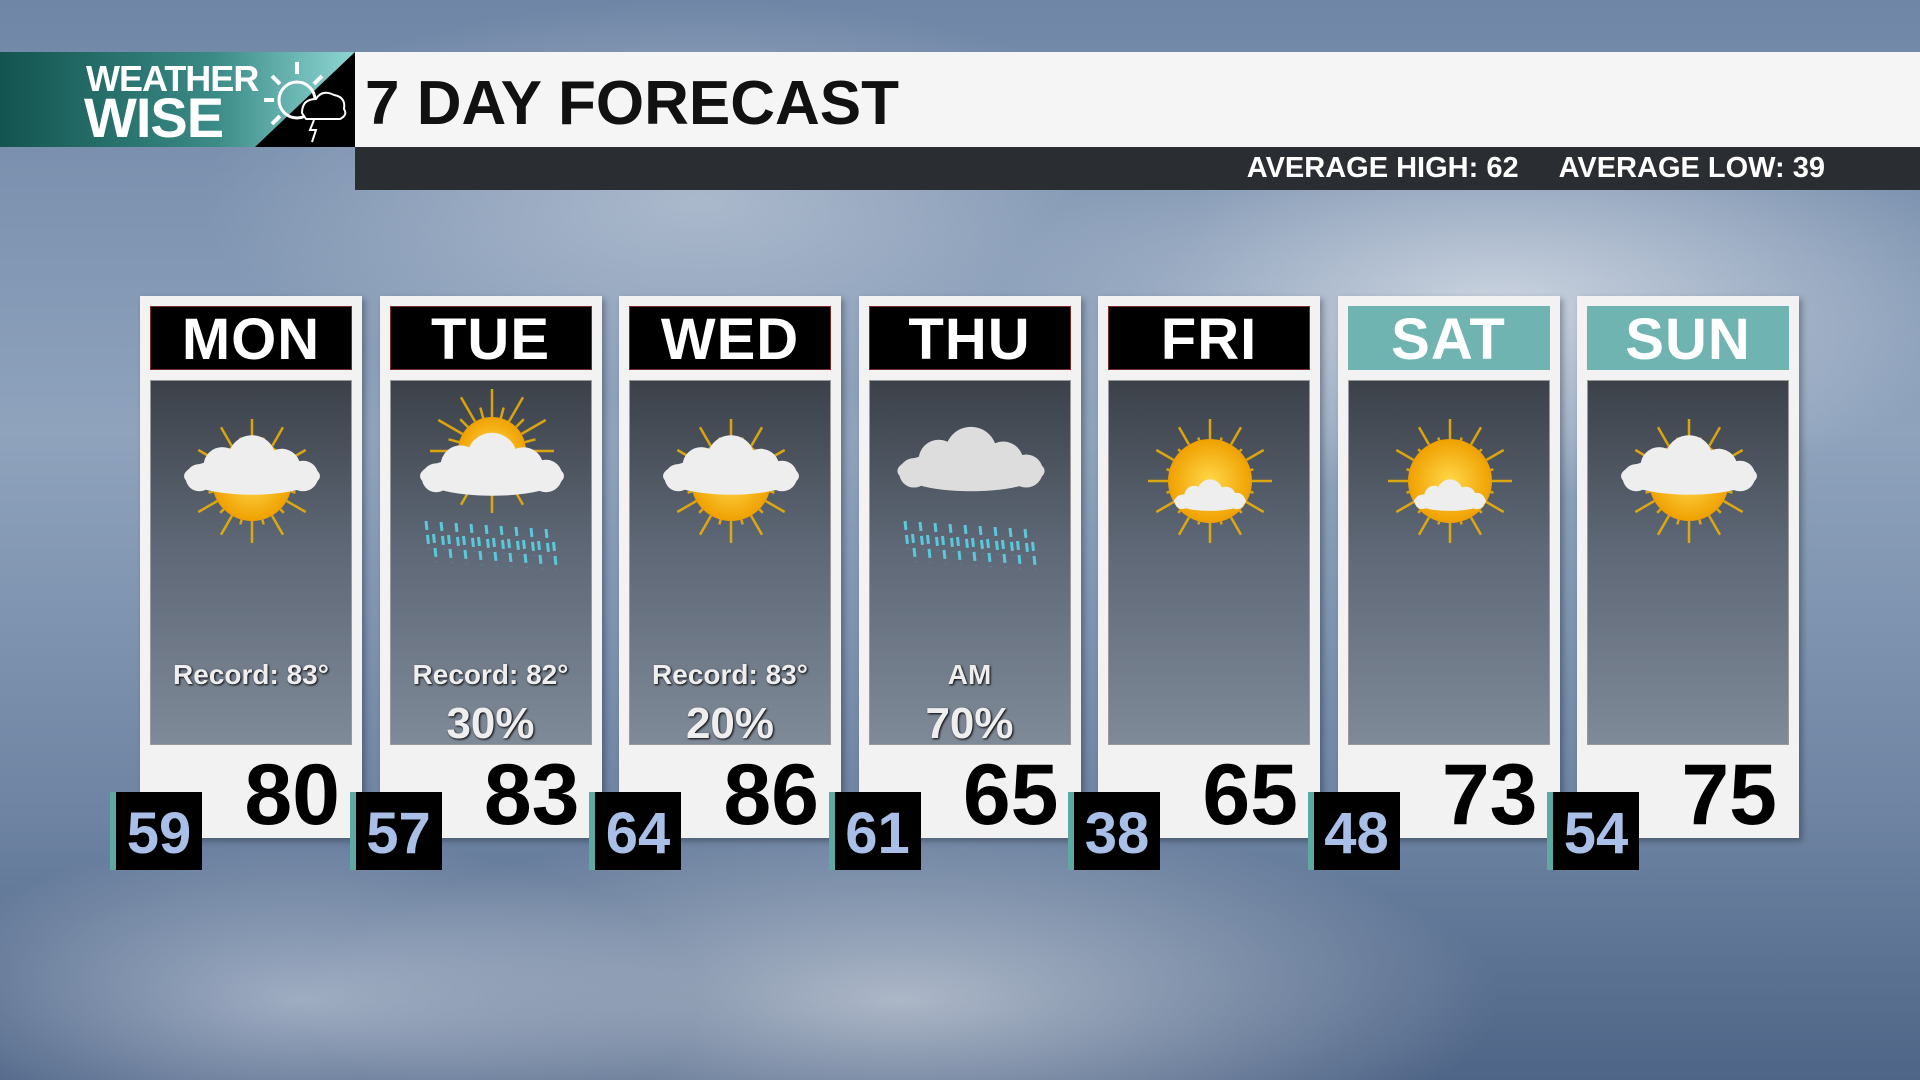 This screenshot has height=1080, width=1920. I want to click on condition-panel: AM 70%, so click(969, 564).